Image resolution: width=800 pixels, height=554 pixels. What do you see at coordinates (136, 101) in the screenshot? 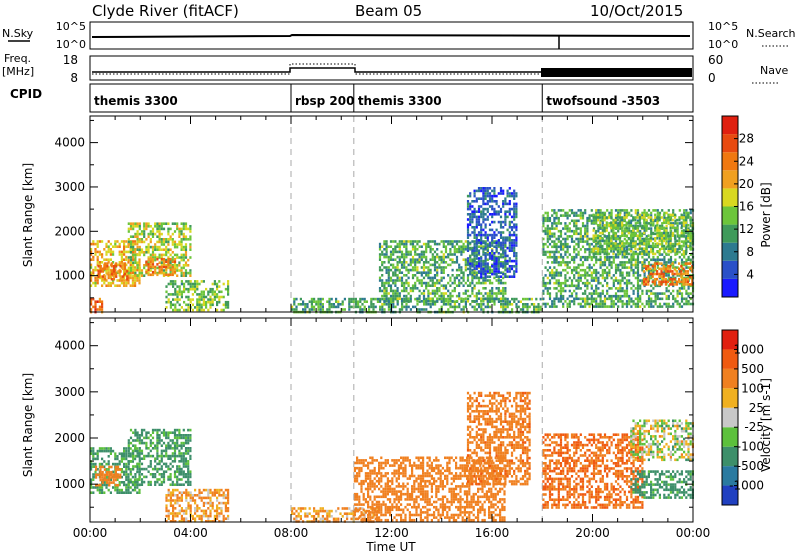
I see `cpid-segment-label: themis 3300` at bounding box center [136, 101].